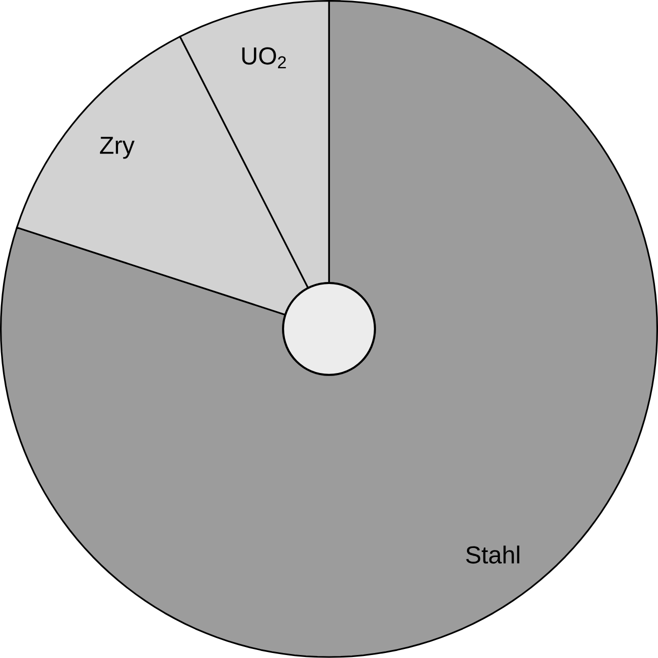 The image size is (658, 658). What do you see at coordinates (264, 57) in the screenshot?
I see `slice-label: UO$_{2}$` at bounding box center [264, 57].